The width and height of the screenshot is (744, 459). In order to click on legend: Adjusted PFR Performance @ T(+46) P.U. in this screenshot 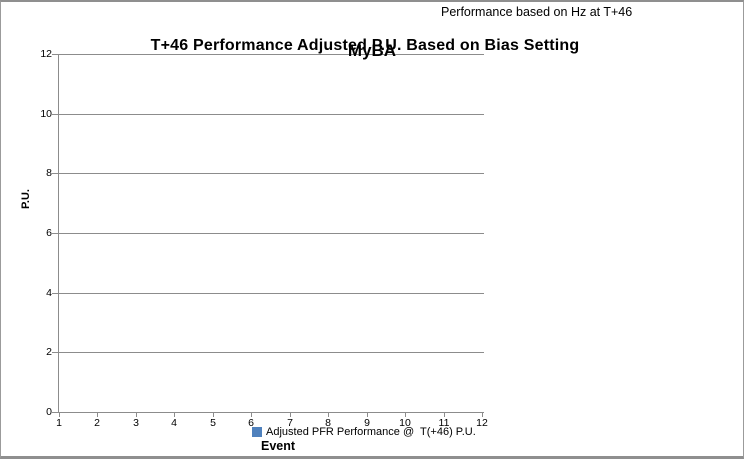, I will do `click(364, 432)`.